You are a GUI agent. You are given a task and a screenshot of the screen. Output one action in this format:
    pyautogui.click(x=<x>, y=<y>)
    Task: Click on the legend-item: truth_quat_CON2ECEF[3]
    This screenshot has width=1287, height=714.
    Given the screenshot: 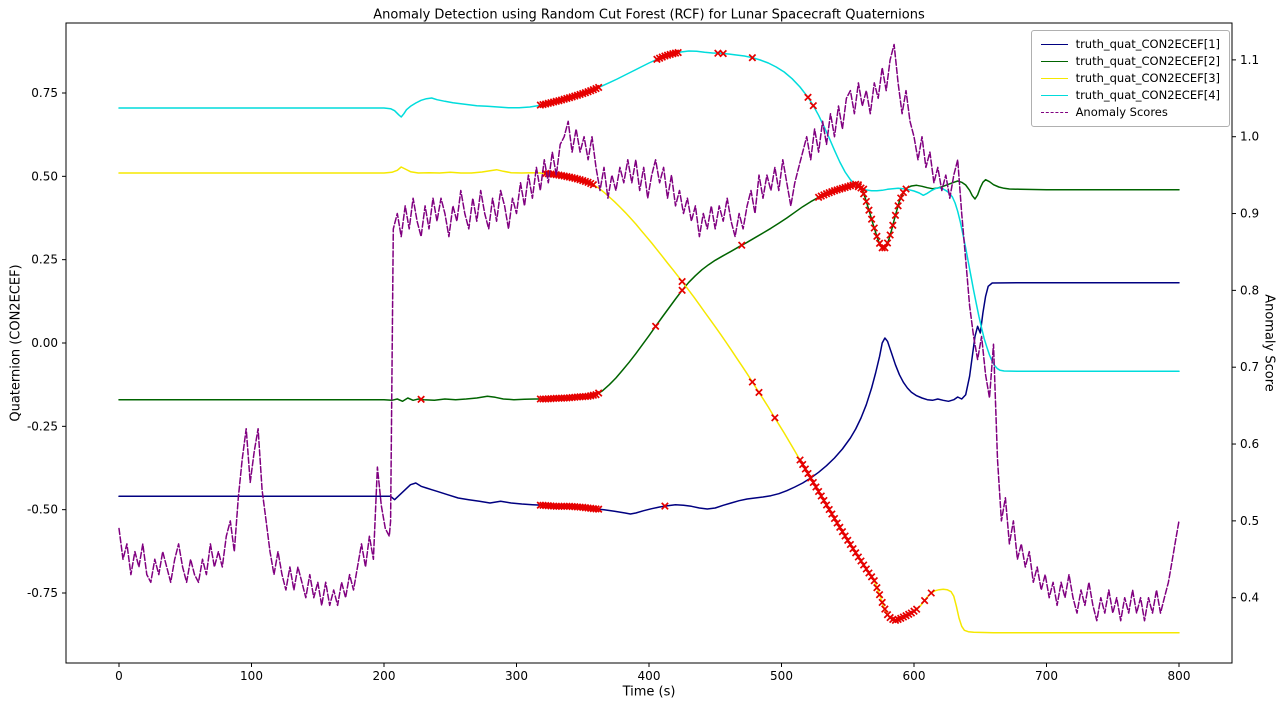 What is the action you would take?
    pyautogui.click(x=1130, y=78)
    